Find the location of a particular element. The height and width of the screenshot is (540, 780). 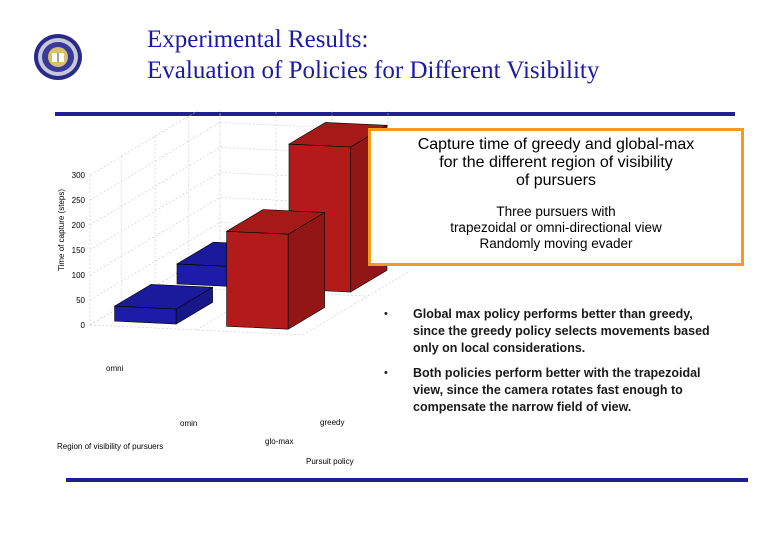

z-tick-label: 250 is located at coordinates (79, 200).